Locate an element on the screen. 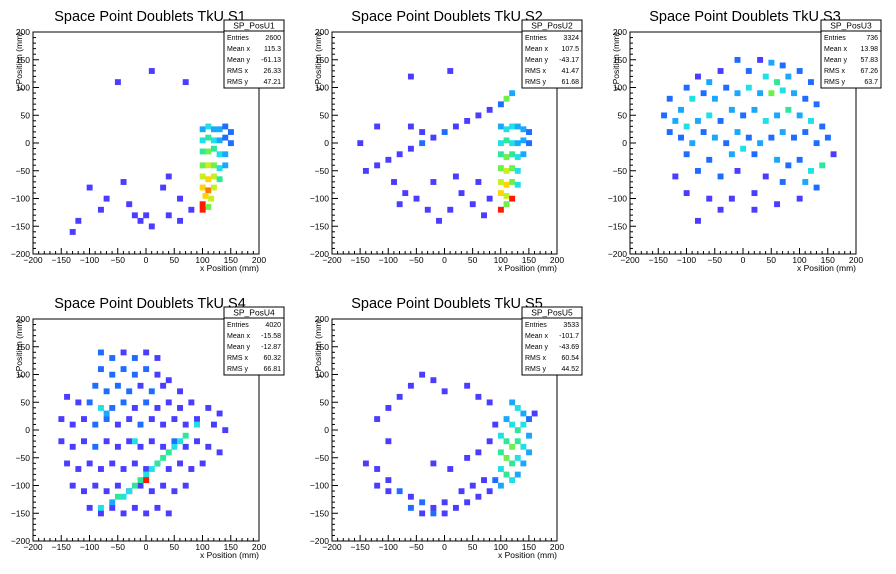  y-tick-label: 100 is located at coordinates (322, 375).